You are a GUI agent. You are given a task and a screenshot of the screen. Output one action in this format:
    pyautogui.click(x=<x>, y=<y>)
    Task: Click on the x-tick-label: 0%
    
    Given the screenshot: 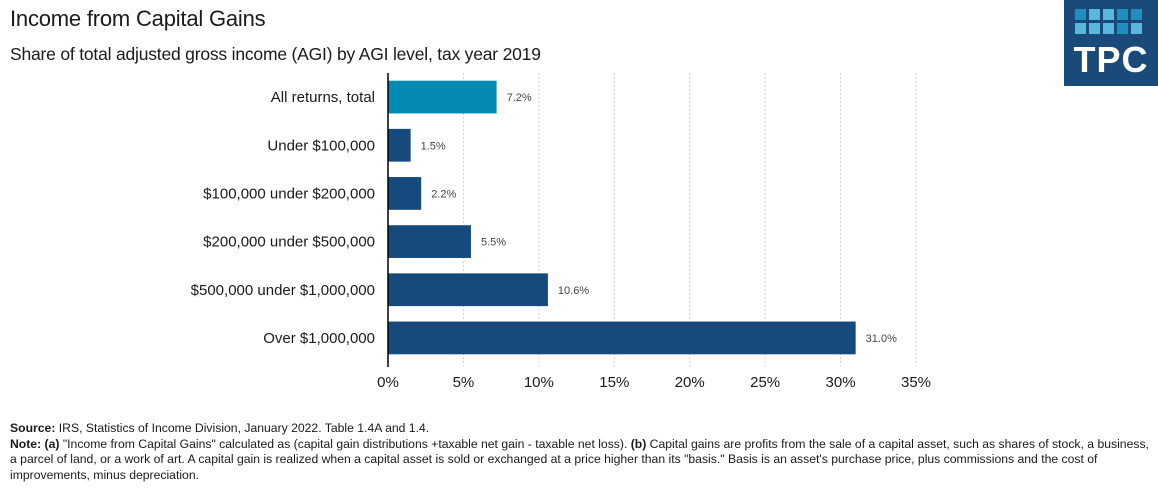 What is the action you would take?
    pyautogui.click(x=388, y=382)
    